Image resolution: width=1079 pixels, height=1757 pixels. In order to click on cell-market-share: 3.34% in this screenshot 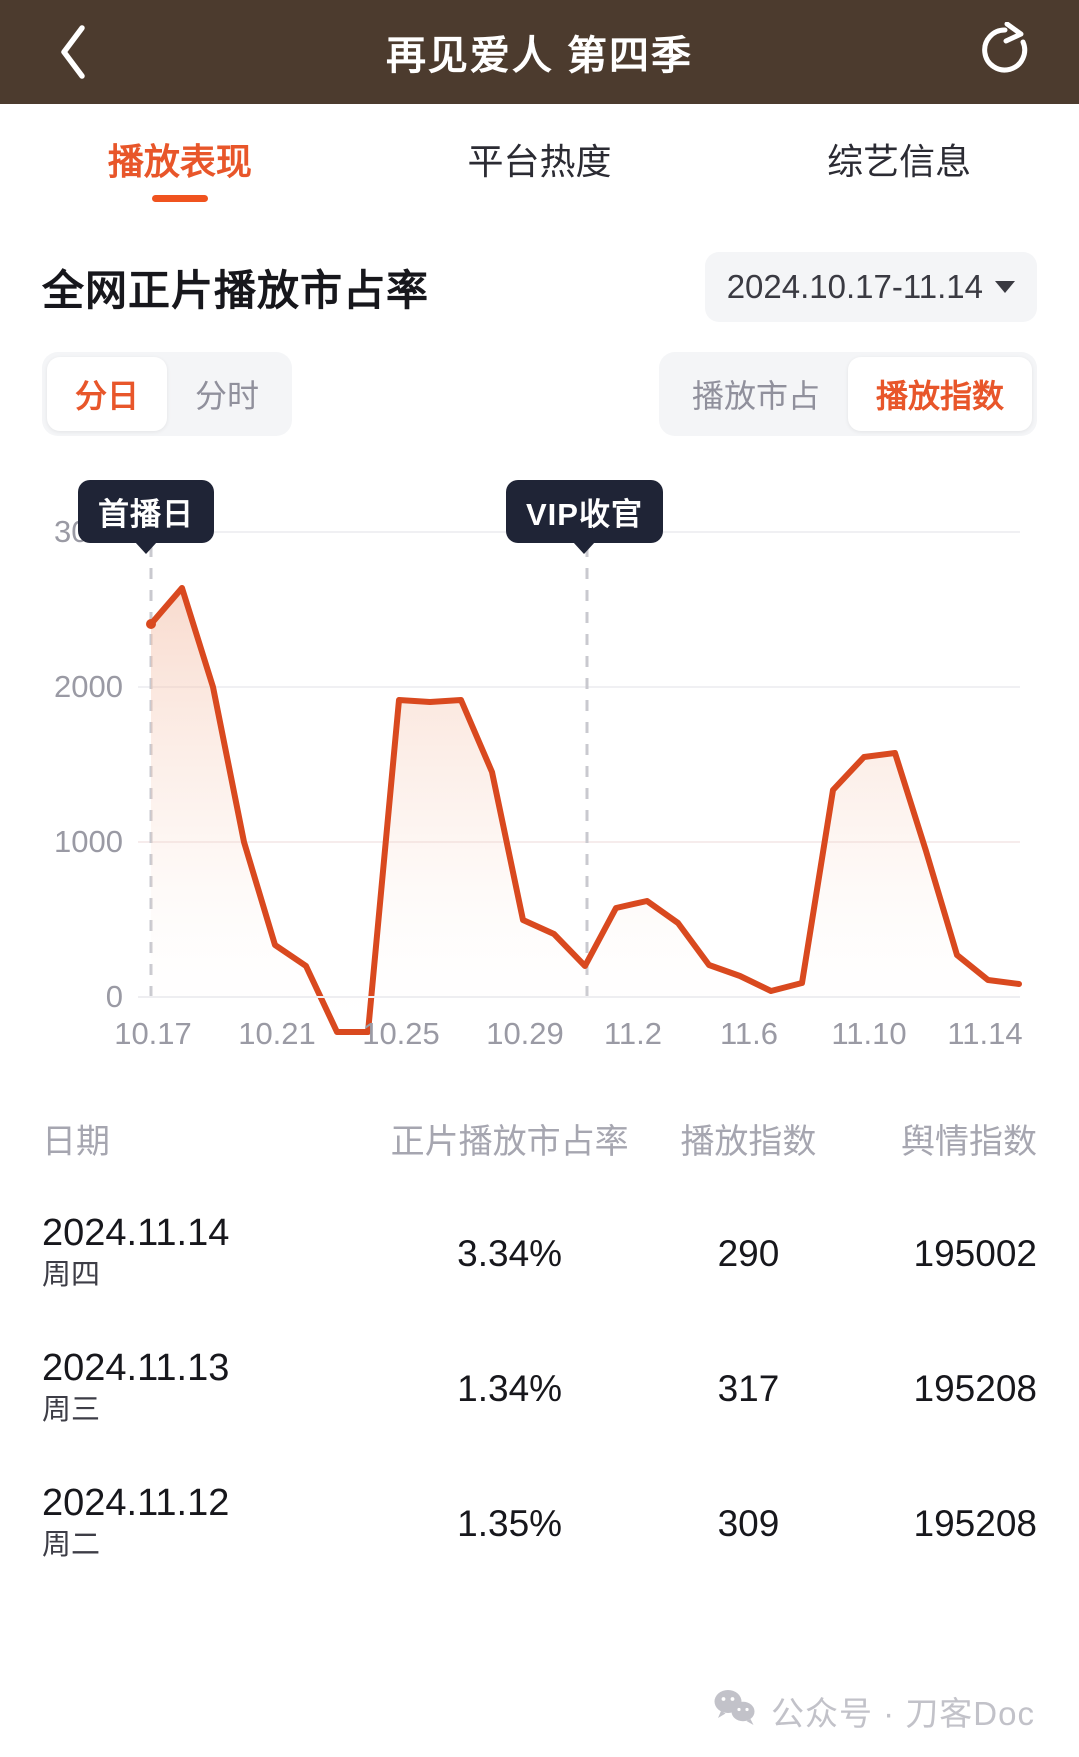, I will do `click(510, 1253)`.